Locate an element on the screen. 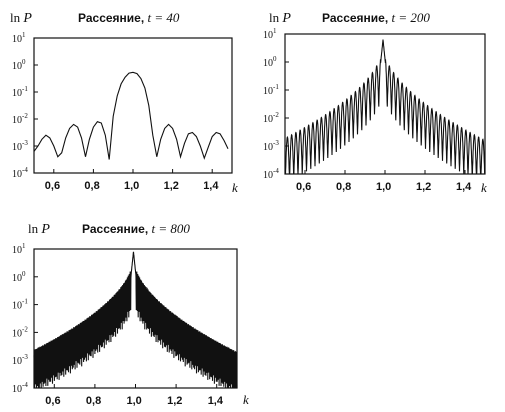 The image size is (505, 412). chart-title: Рассеяние, t = 40 is located at coordinates (129, 17).